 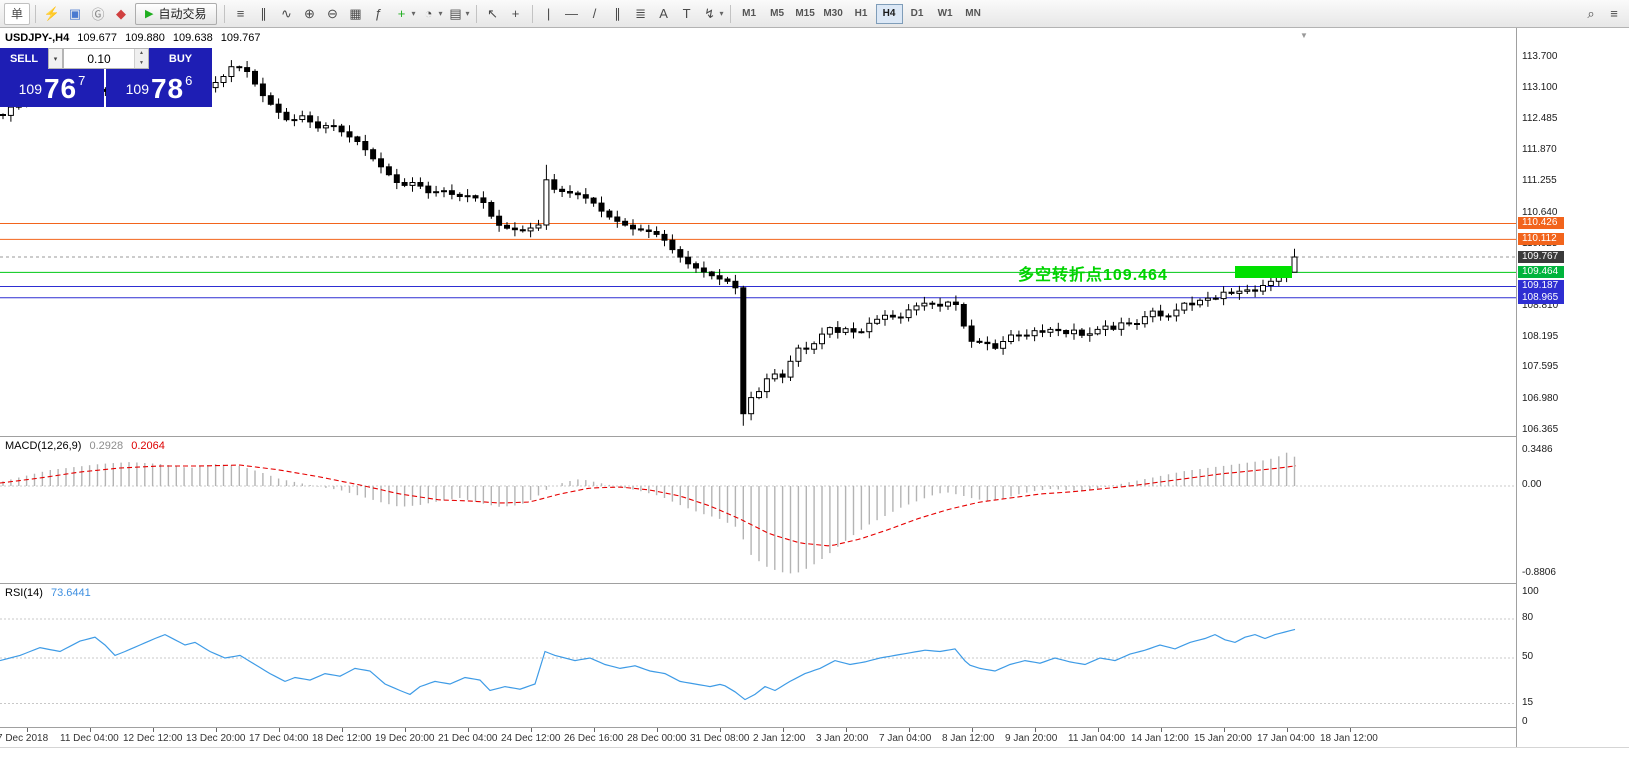 I want to click on arrows-caret-icon: ▾, so click(x=721, y=13).